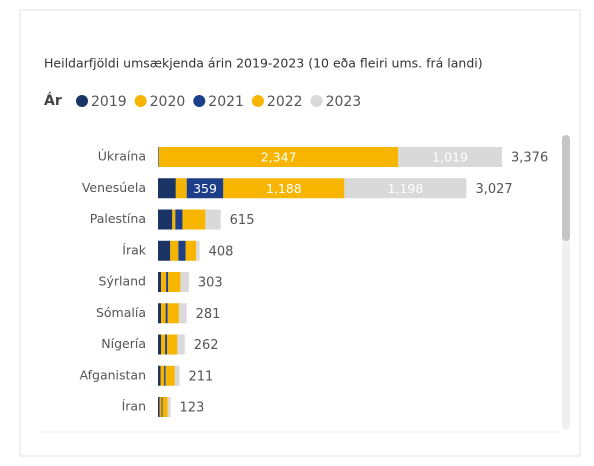  What do you see at coordinates (242, 220) in the screenshot?
I see `total-label: 615` at bounding box center [242, 220].